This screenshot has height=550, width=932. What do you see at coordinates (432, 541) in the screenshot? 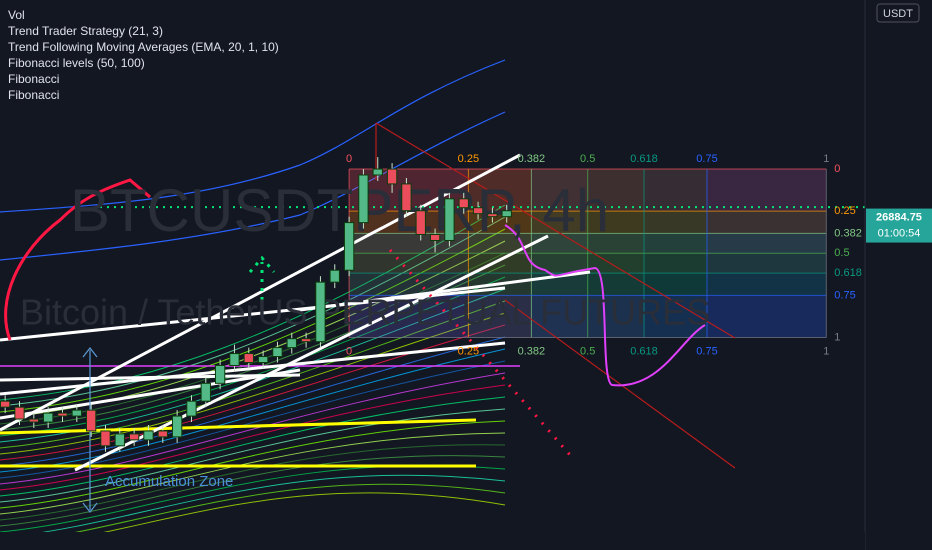
I see `time-axis` at bounding box center [432, 541].